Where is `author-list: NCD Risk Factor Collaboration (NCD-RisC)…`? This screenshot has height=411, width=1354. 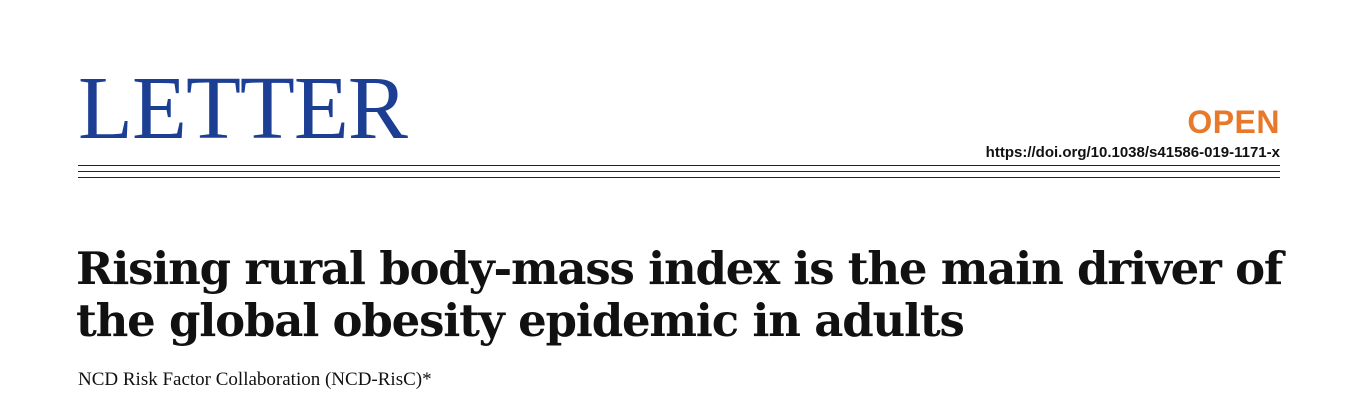
author-list: NCD Risk Factor Collaboration (NCD-RisC)… is located at coordinates (255, 379).